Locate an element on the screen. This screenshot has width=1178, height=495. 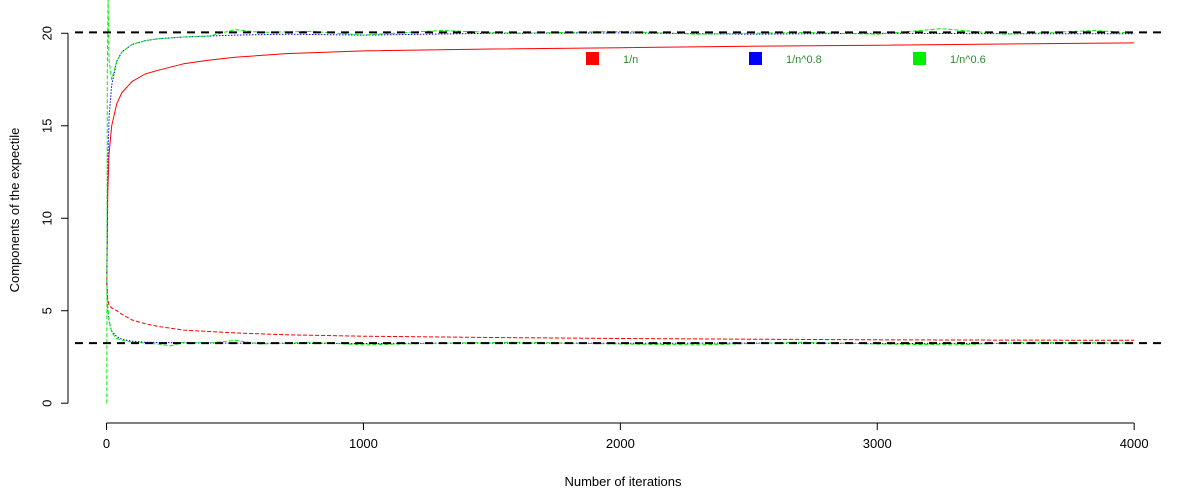
y-tick-label: 5 is located at coordinates (47, 310).